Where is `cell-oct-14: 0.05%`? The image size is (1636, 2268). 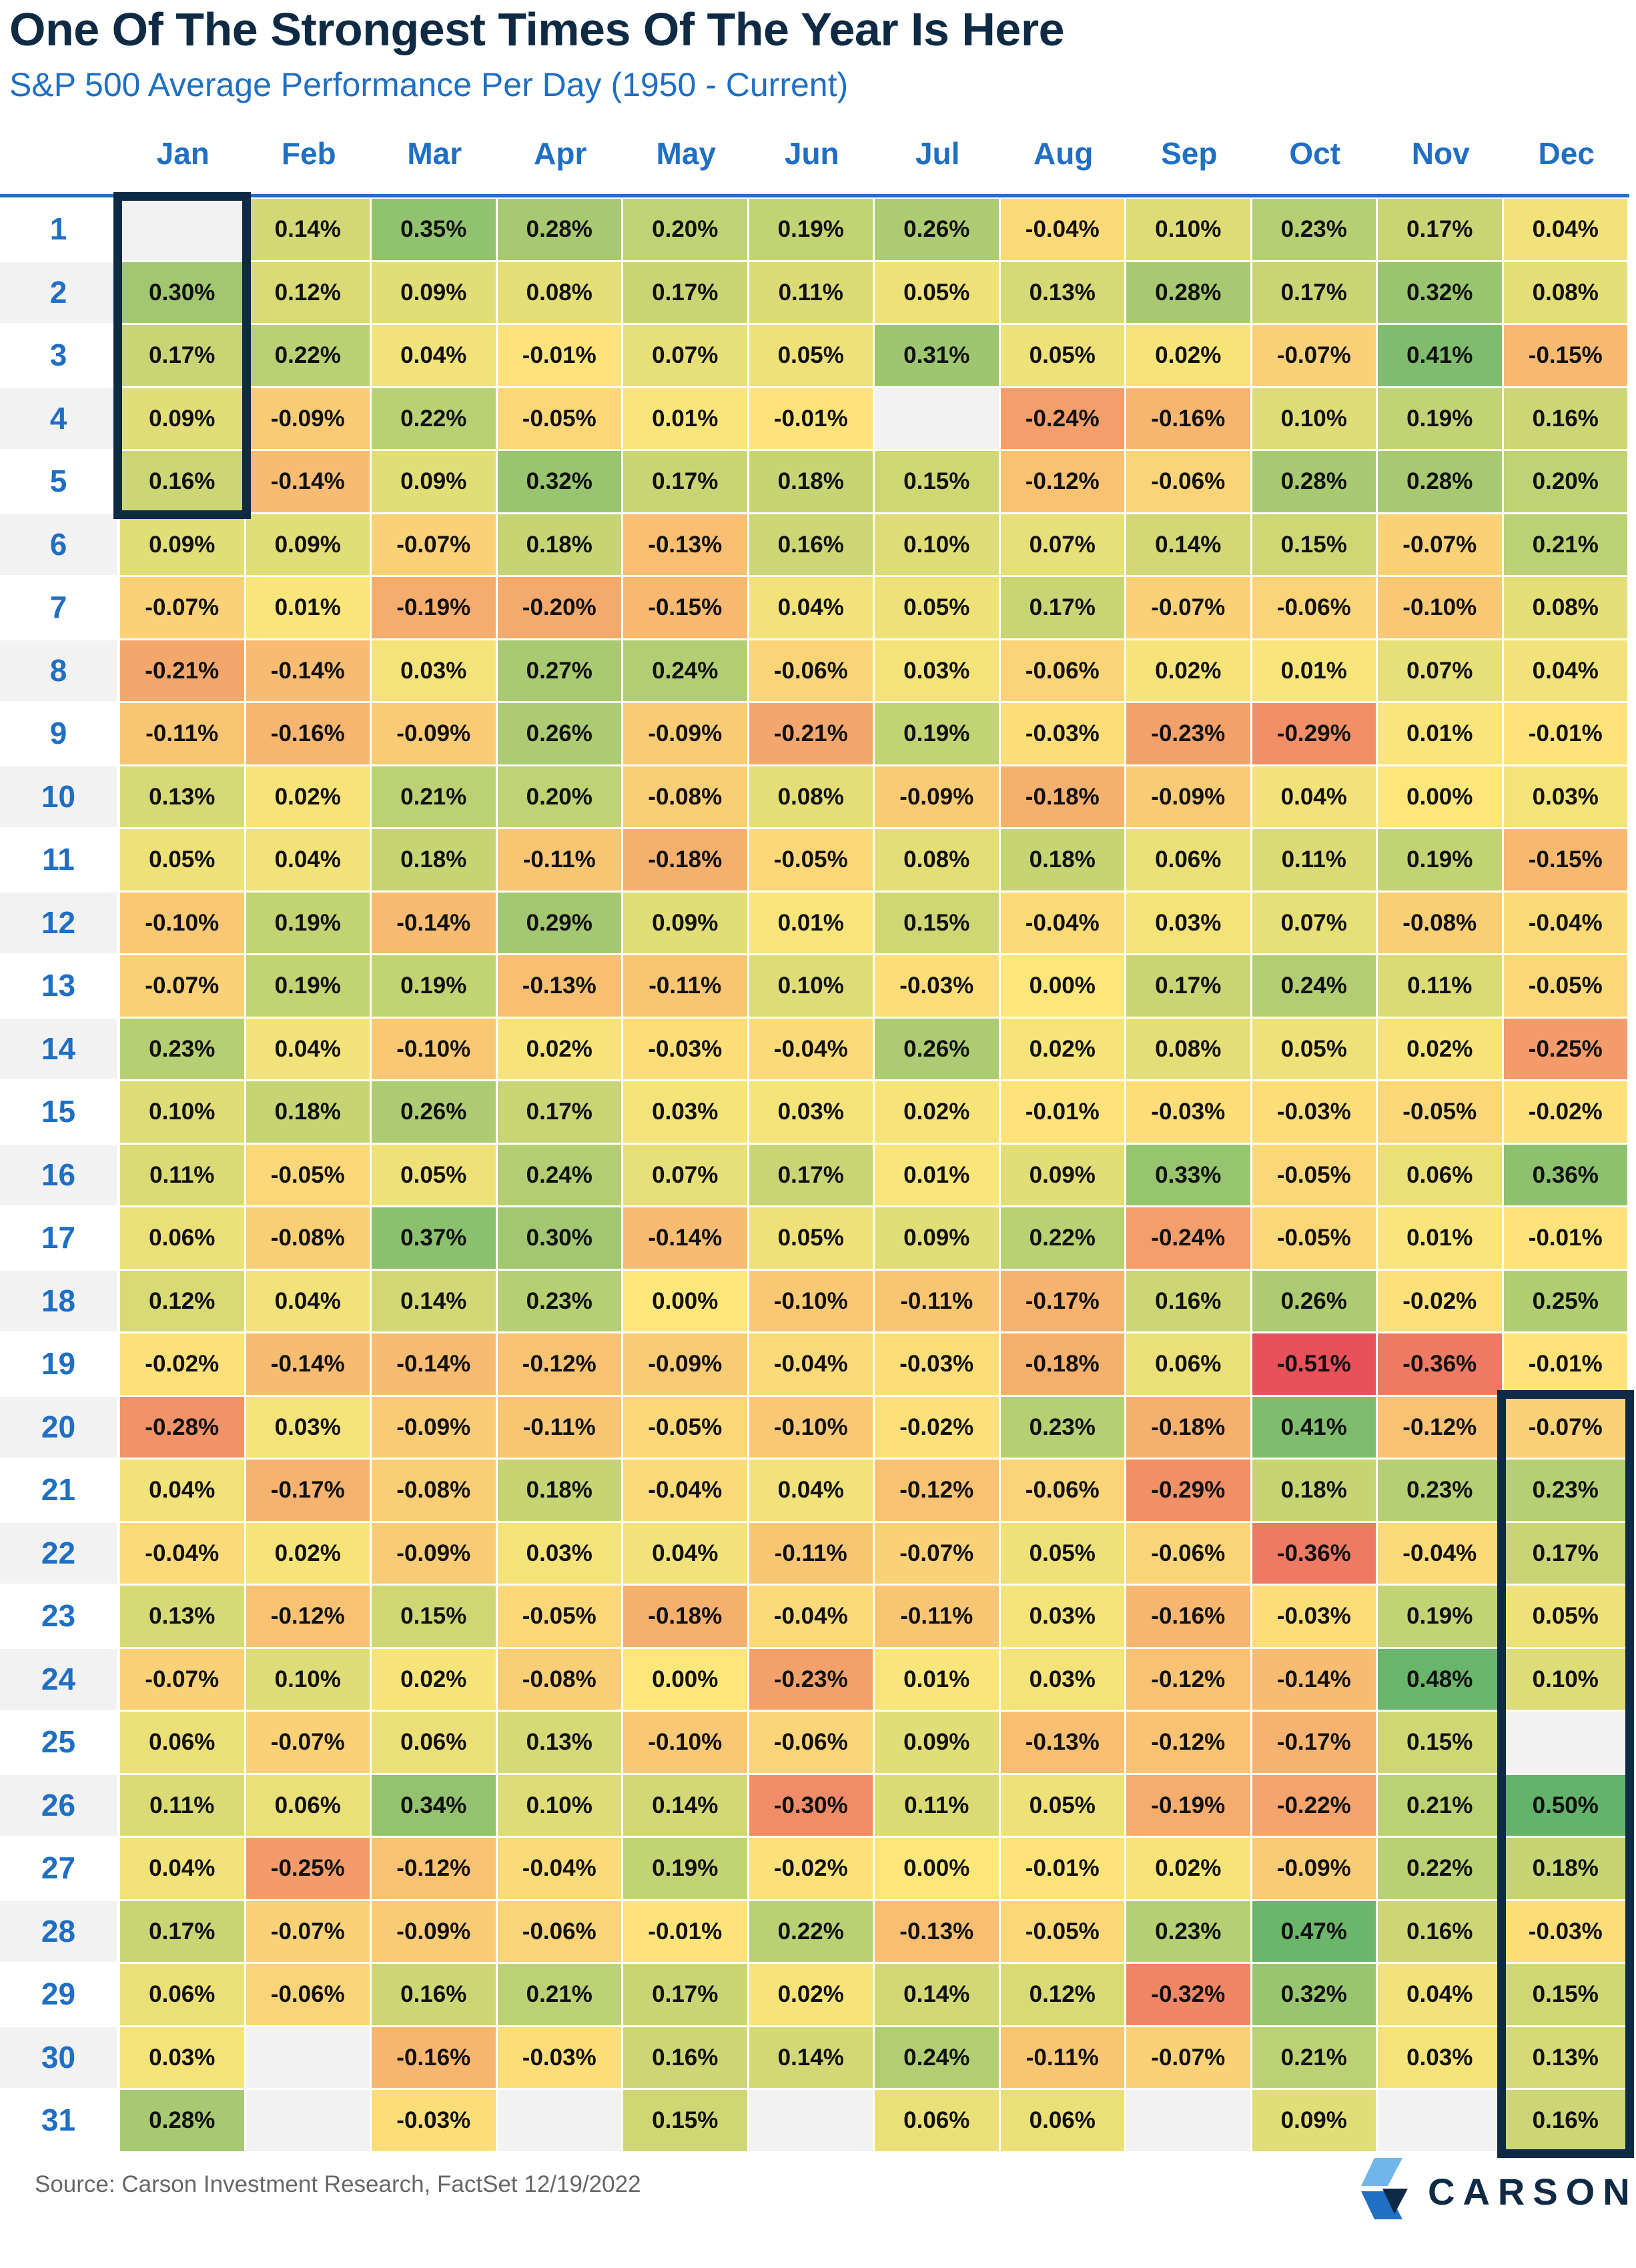
cell-oct-14: 0.05% is located at coordinates (1314, 1048).